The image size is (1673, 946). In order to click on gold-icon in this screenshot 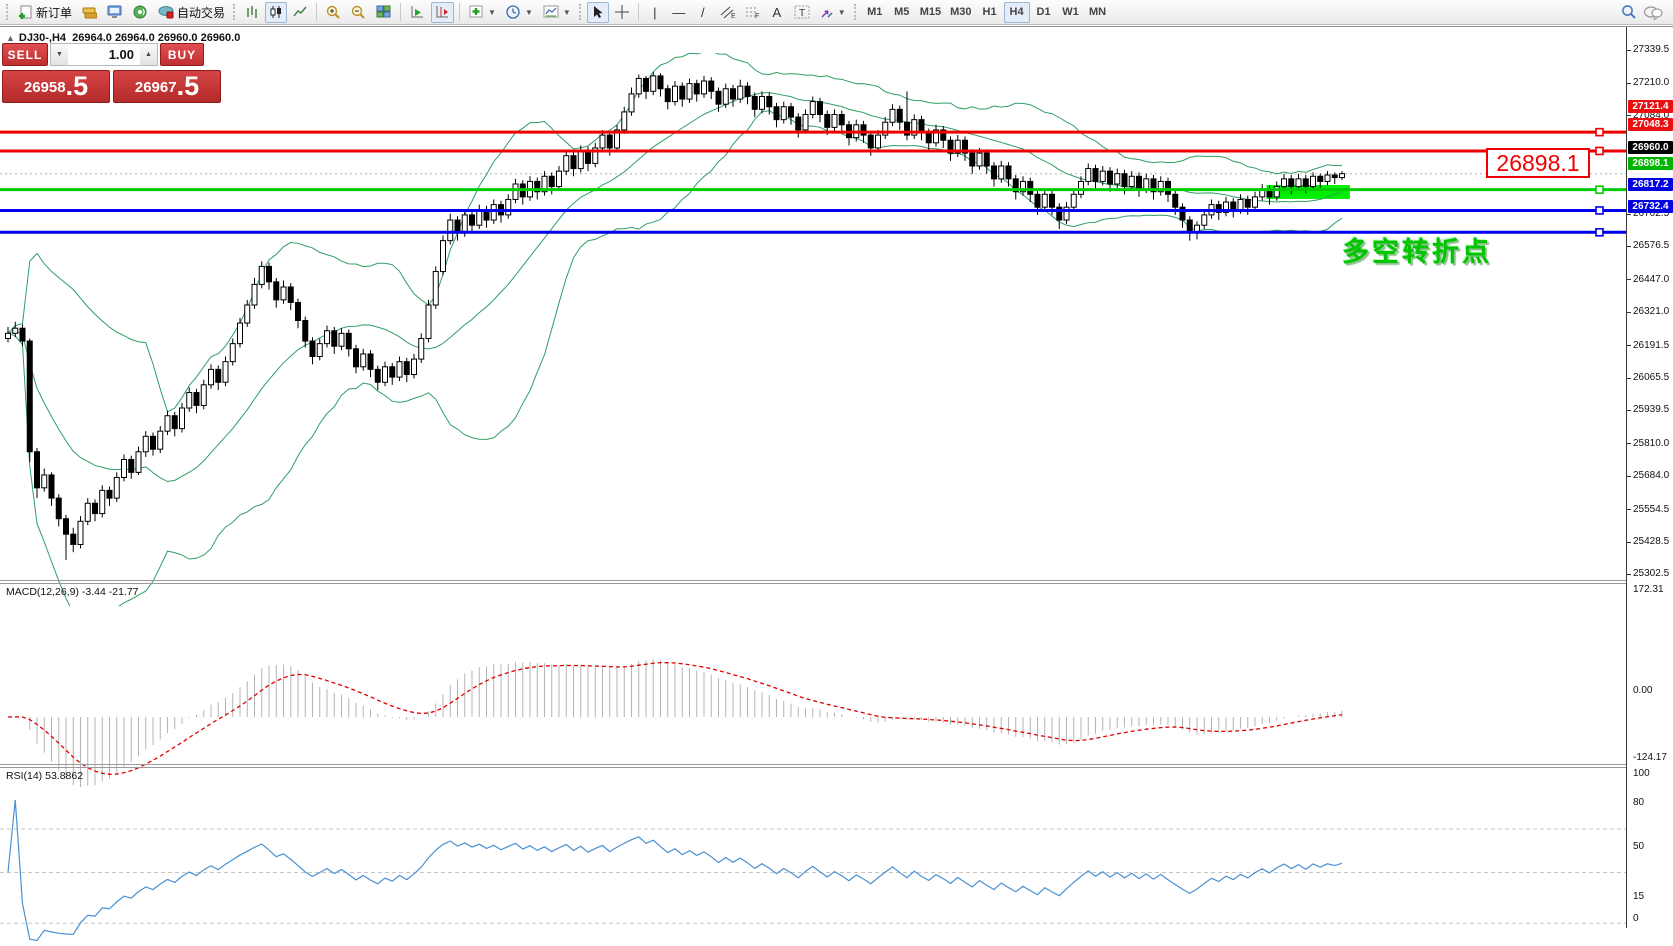, I will do `click(90, 12)`.